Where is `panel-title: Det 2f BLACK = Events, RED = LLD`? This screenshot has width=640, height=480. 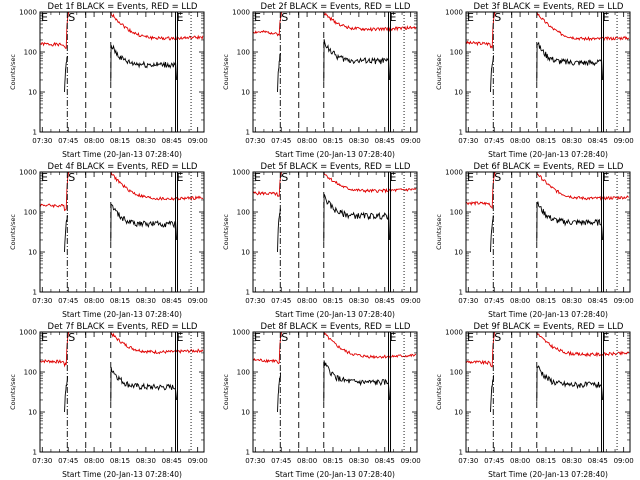 panel-title: Det 2f BLACK = Events, RED = LLD is located at coordinates (336, 7).